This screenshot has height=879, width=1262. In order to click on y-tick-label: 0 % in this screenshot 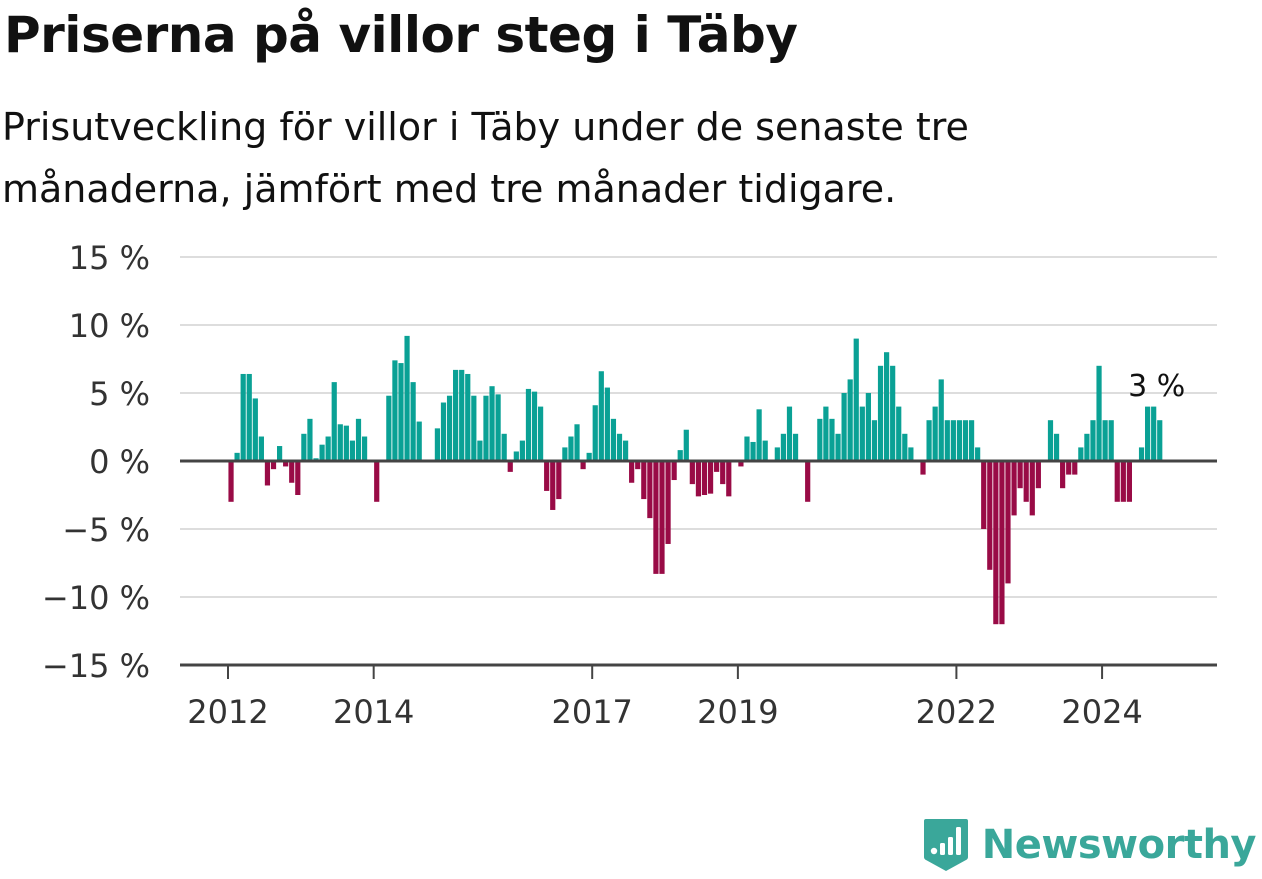, I will do `click(119, 462)`.